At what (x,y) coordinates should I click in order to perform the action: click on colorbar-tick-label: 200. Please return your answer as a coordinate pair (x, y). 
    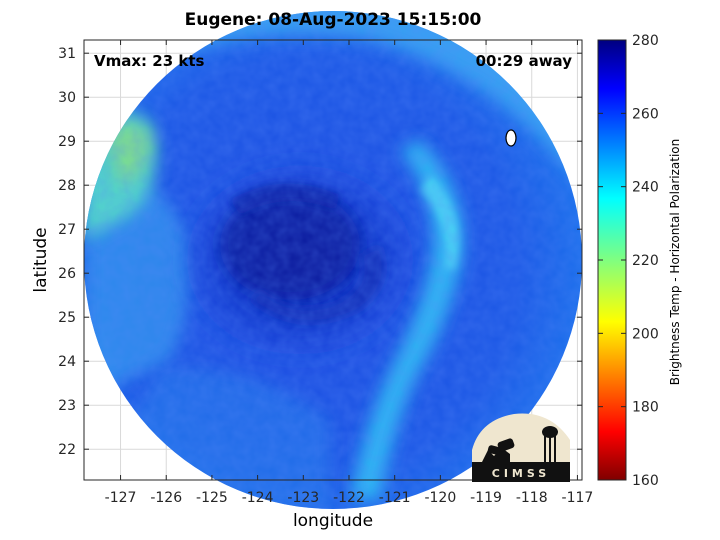
    Looking at the image, I should click on (645, 334).